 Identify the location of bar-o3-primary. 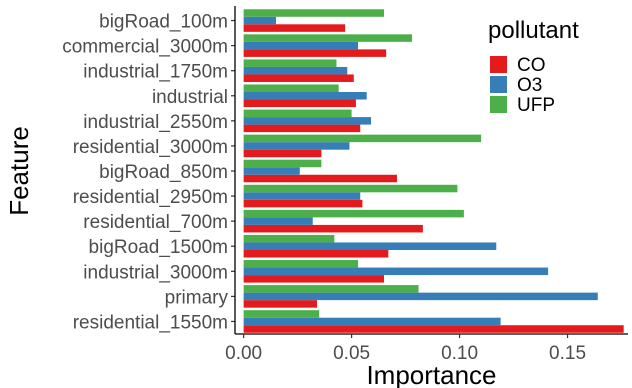
(420, 296).